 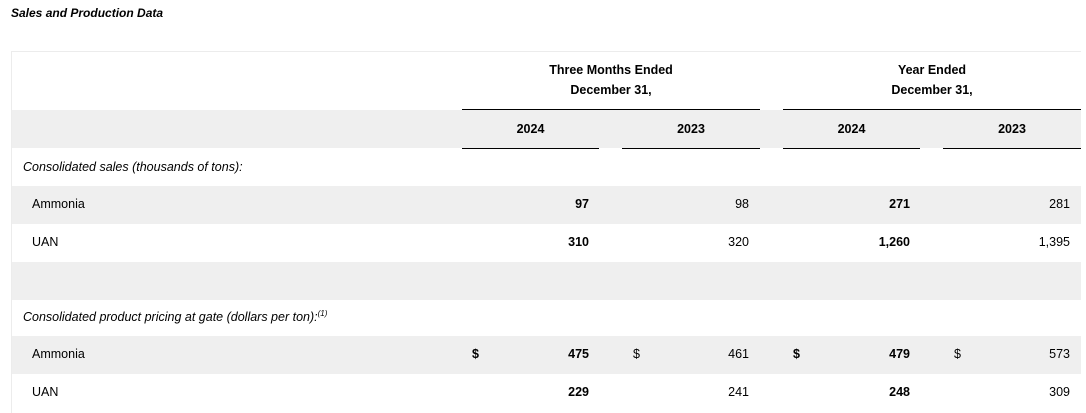 I want to click on value-cell: 98, so click(x=742, y=204).